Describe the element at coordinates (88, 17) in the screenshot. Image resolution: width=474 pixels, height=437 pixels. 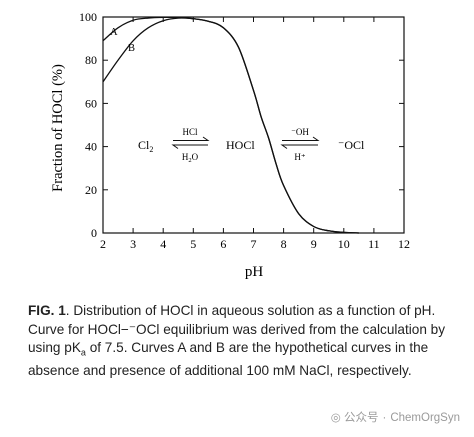
I see `y-tick-label: 100` at that location.